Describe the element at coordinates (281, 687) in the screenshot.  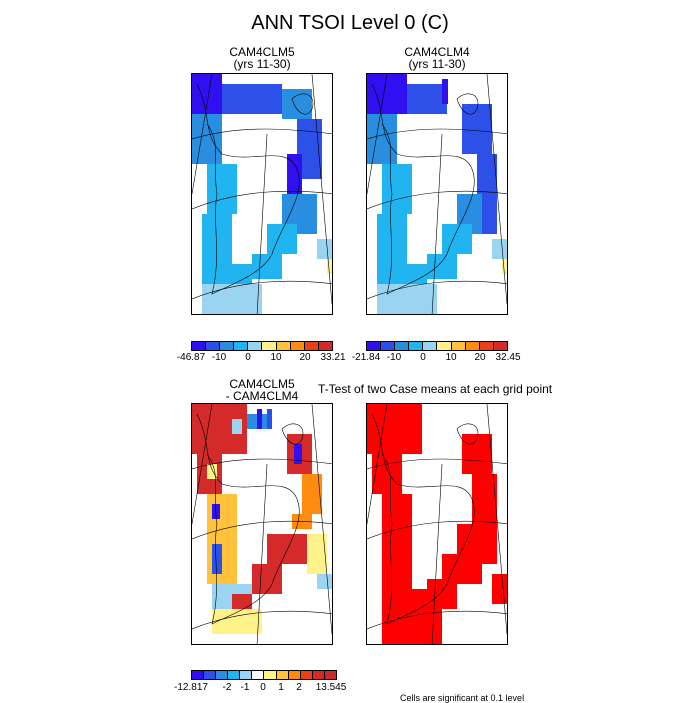
I see `colorbar-label: 1` at that location.